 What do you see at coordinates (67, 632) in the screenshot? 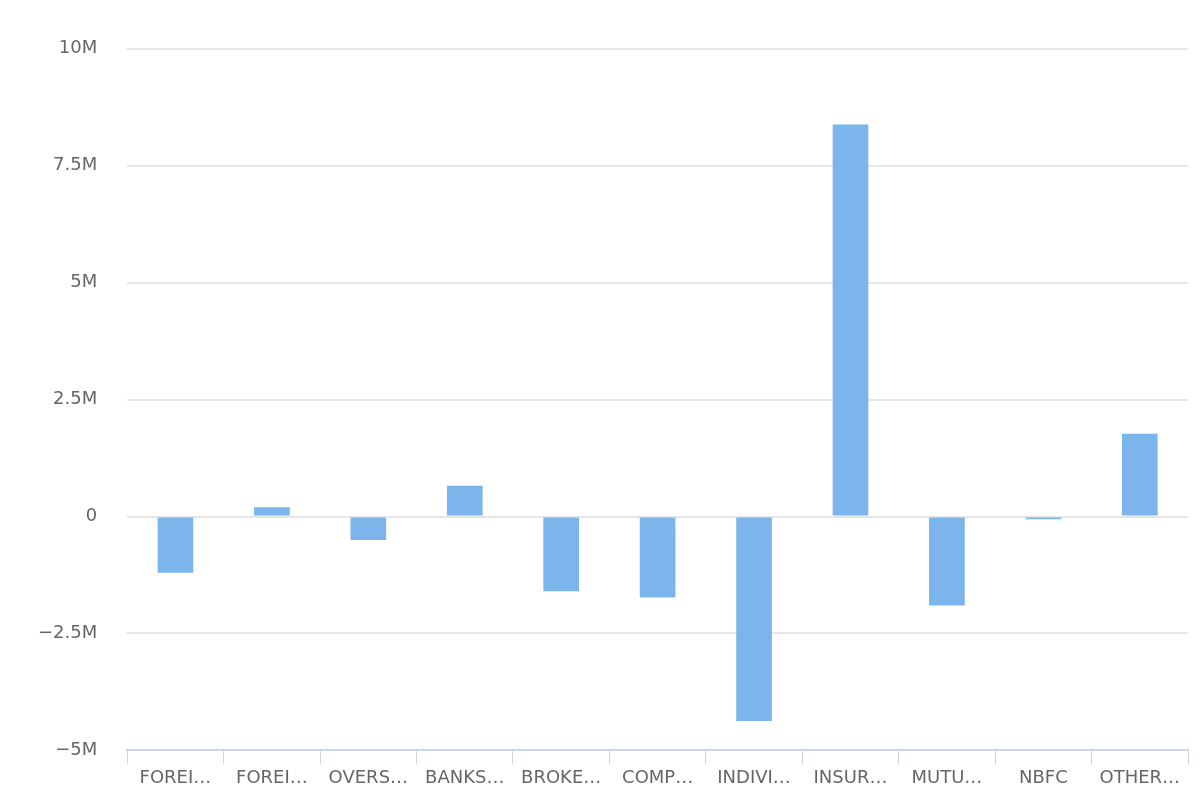
I see `y-tick-label: −2.5M` at bounding box center [67, 632].